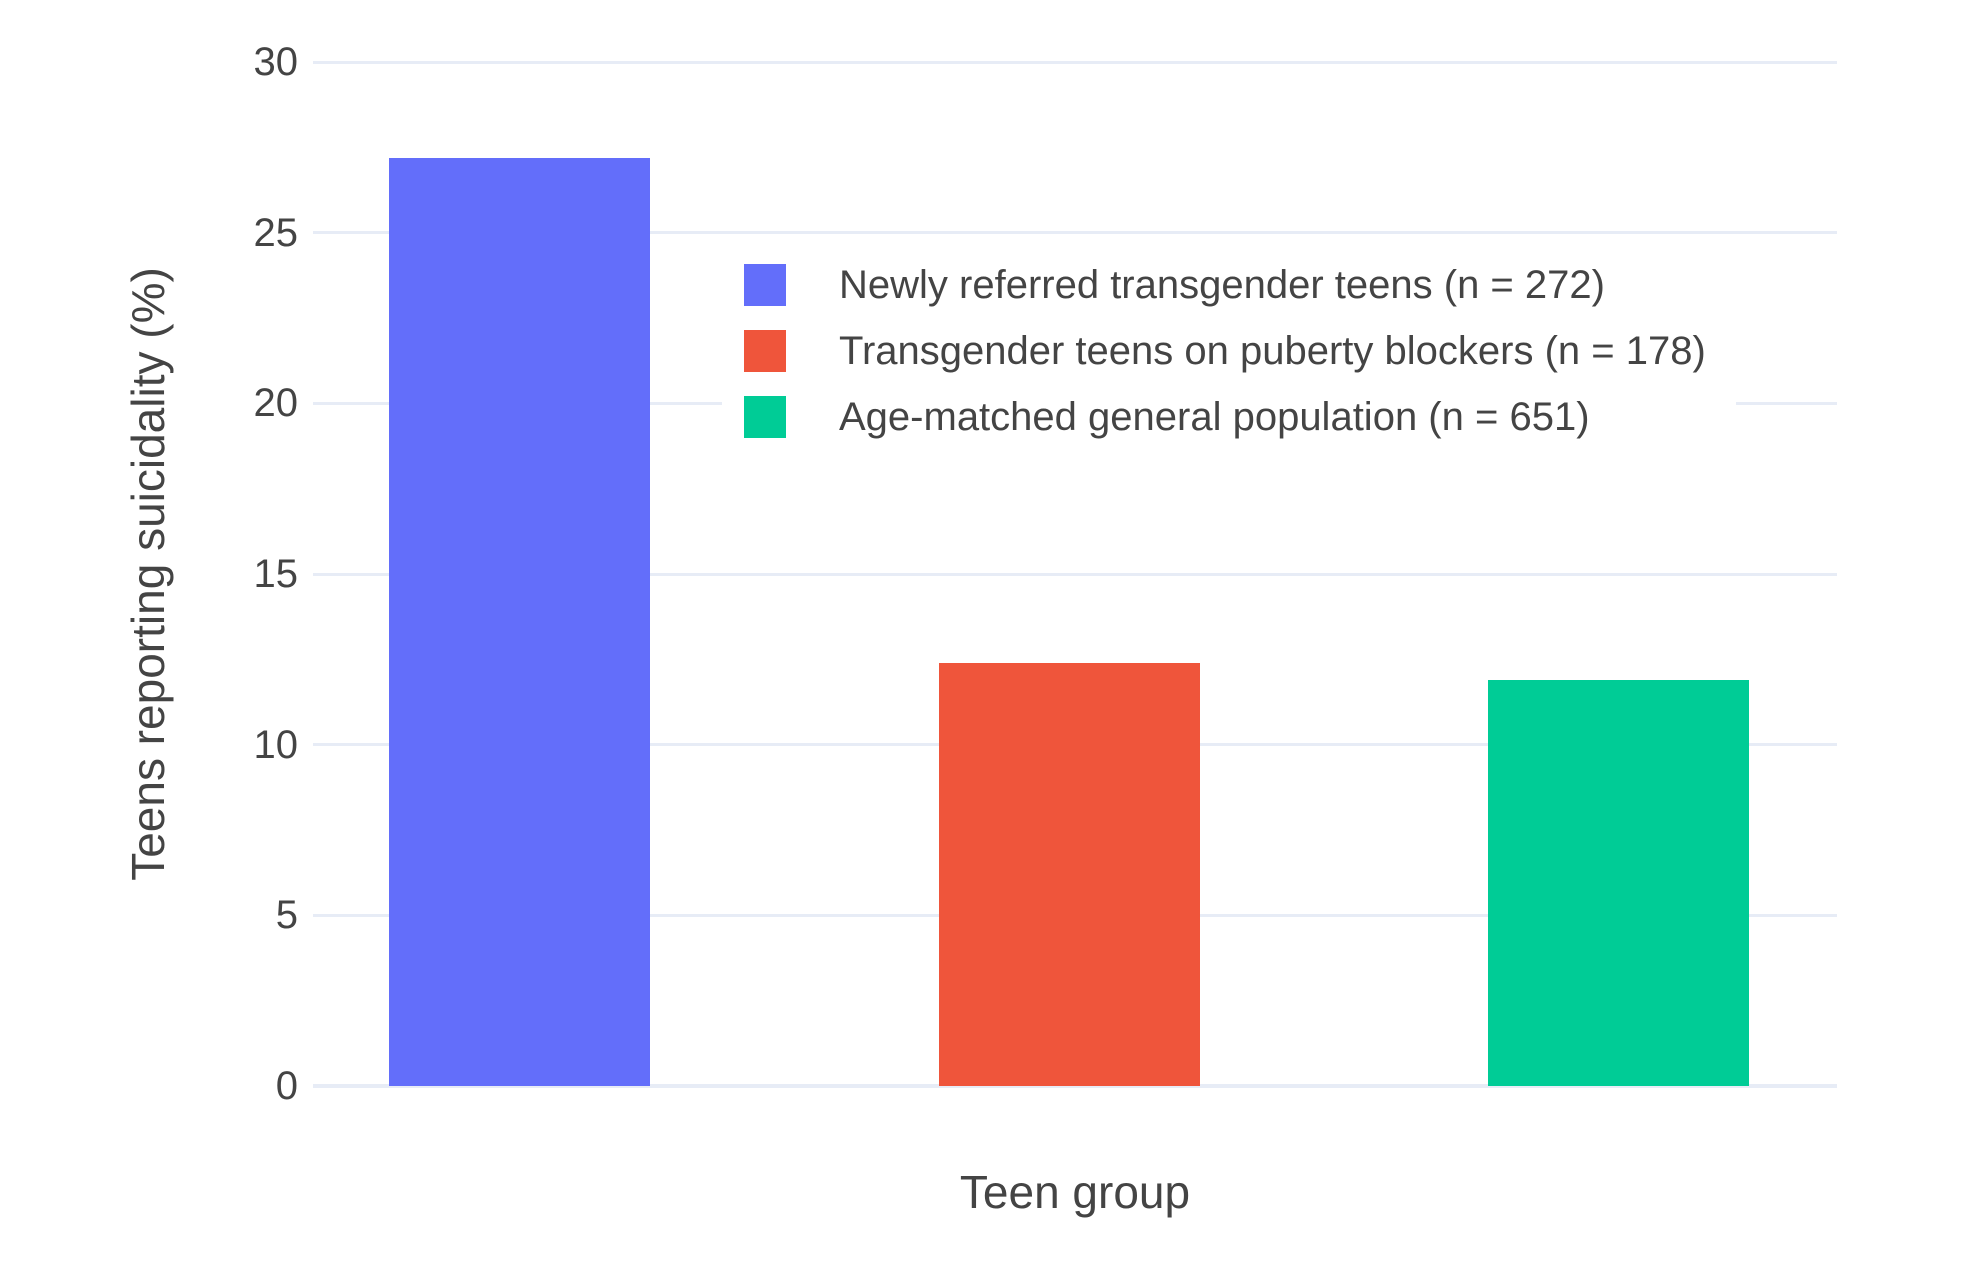 The image size is (1987, 1269). What do you see at coordinates (276, 62) in the screenshot?
I see `y-tick-label: 30` at bounding box center [276, 62].